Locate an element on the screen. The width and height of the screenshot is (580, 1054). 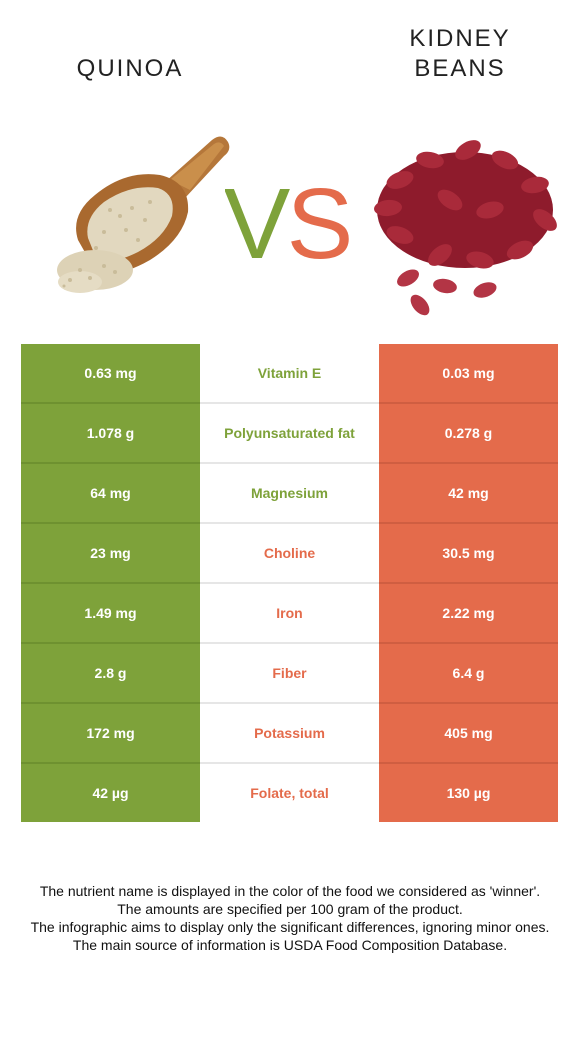
quinoa-value: 2.8 g is located at coordinates (110, 673).